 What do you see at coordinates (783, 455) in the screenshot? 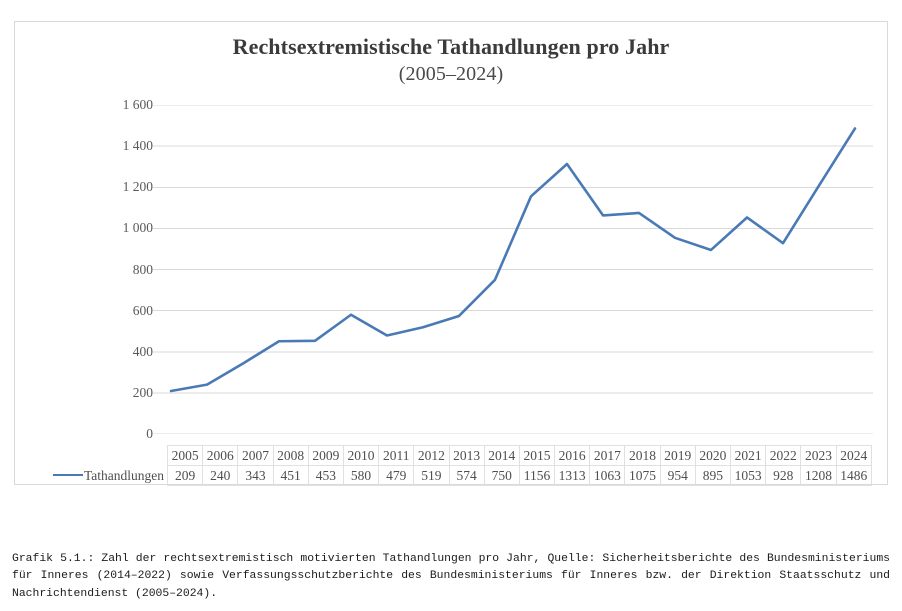
I see `table-header-cell: 2022` at bounding box center [783, 455].